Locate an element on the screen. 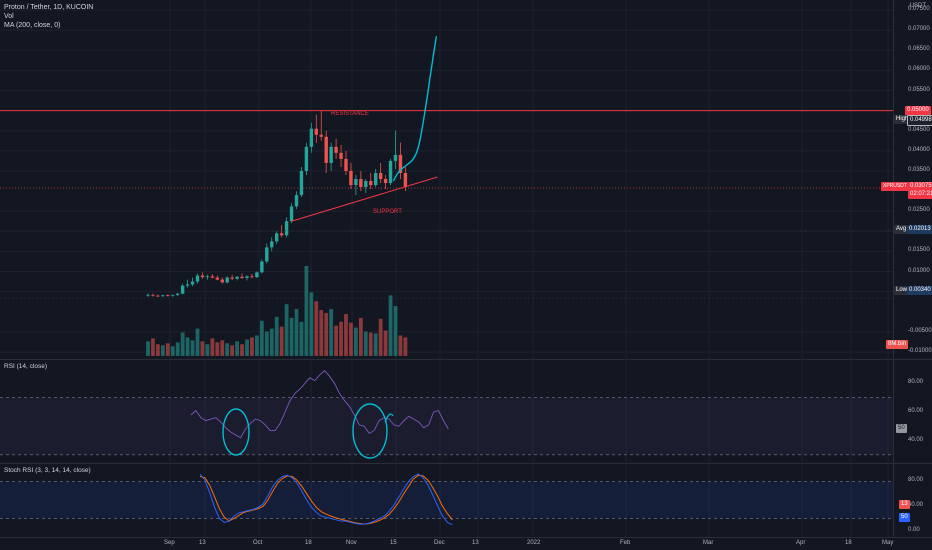 The image size is (932, 550). time-tick-label: Nov is located at coordinates (351, 543).